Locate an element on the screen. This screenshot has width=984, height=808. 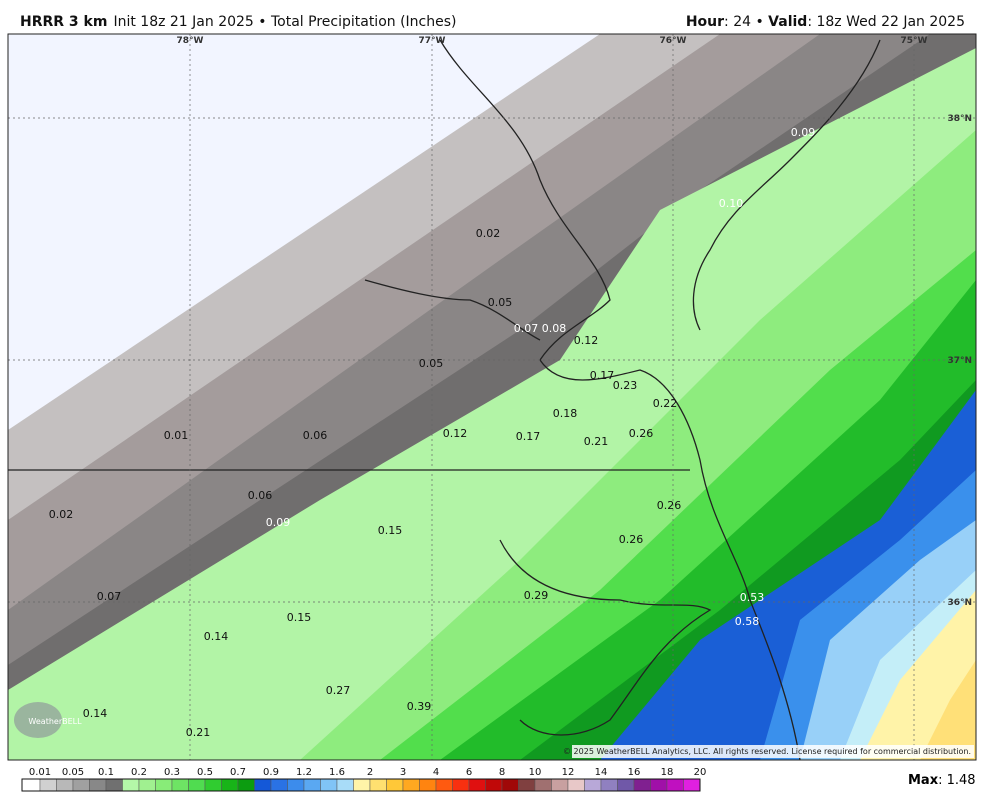
colorbar-frame is located at coordinates (361, 785).